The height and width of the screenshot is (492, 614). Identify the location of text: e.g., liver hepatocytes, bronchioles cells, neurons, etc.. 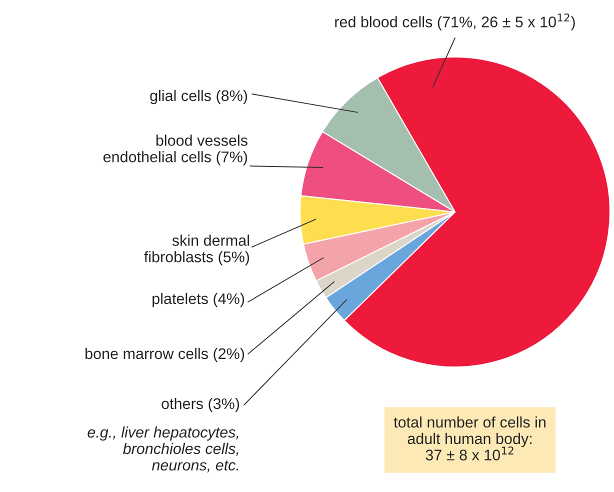
(163, 449).